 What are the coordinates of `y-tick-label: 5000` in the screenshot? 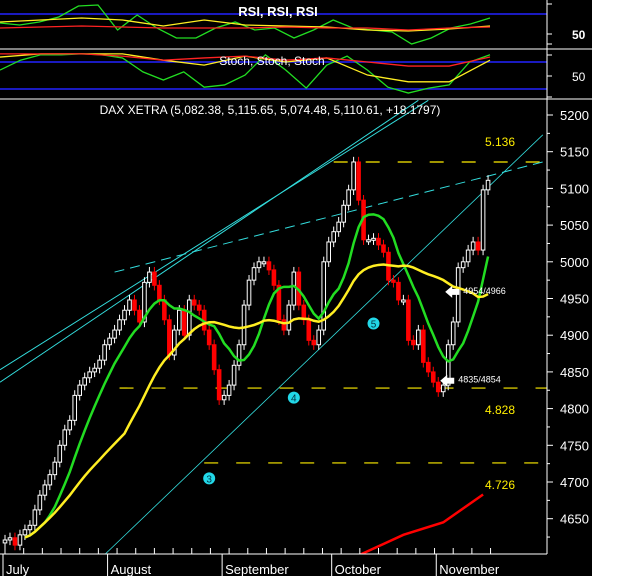 It's located at (574, 262).